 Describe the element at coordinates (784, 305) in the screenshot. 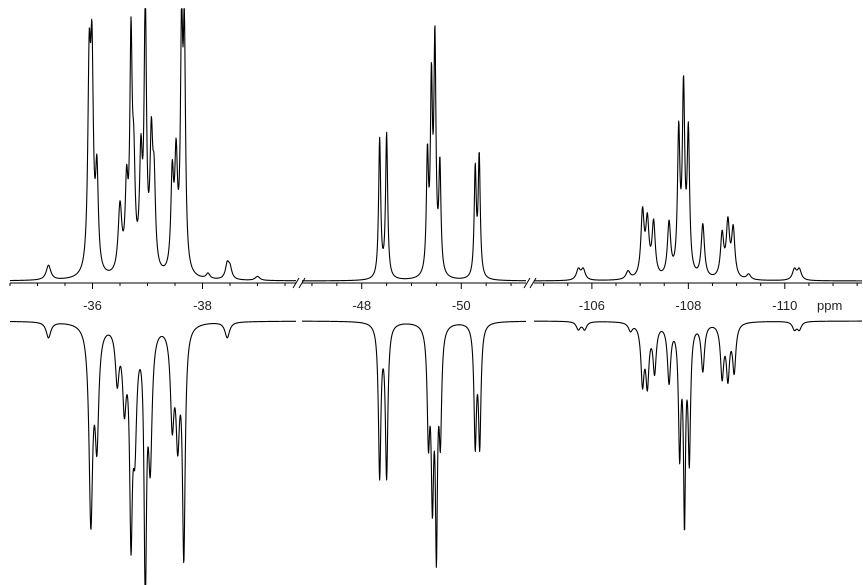

I see `tick-label: -110` at that location.